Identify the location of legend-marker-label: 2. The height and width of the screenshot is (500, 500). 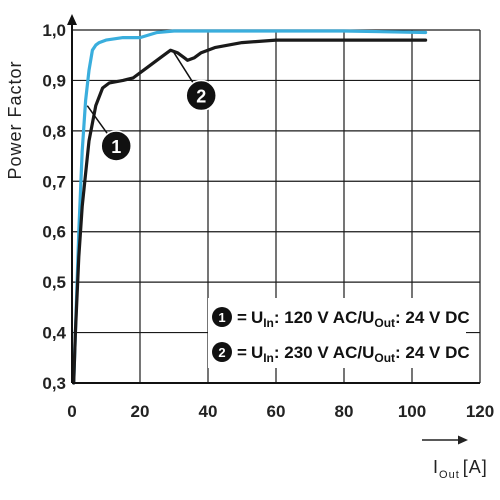
(221, 352).